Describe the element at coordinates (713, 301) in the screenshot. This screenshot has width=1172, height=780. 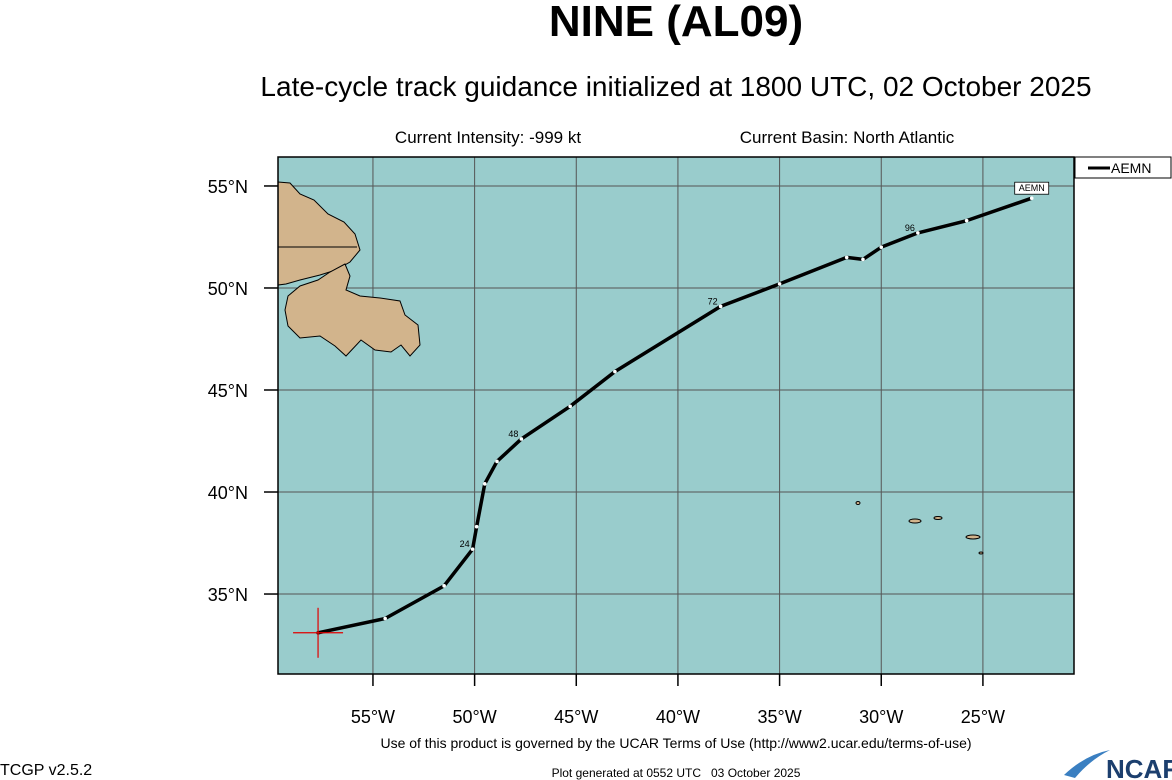
I see `hour-label: 72` at that location.